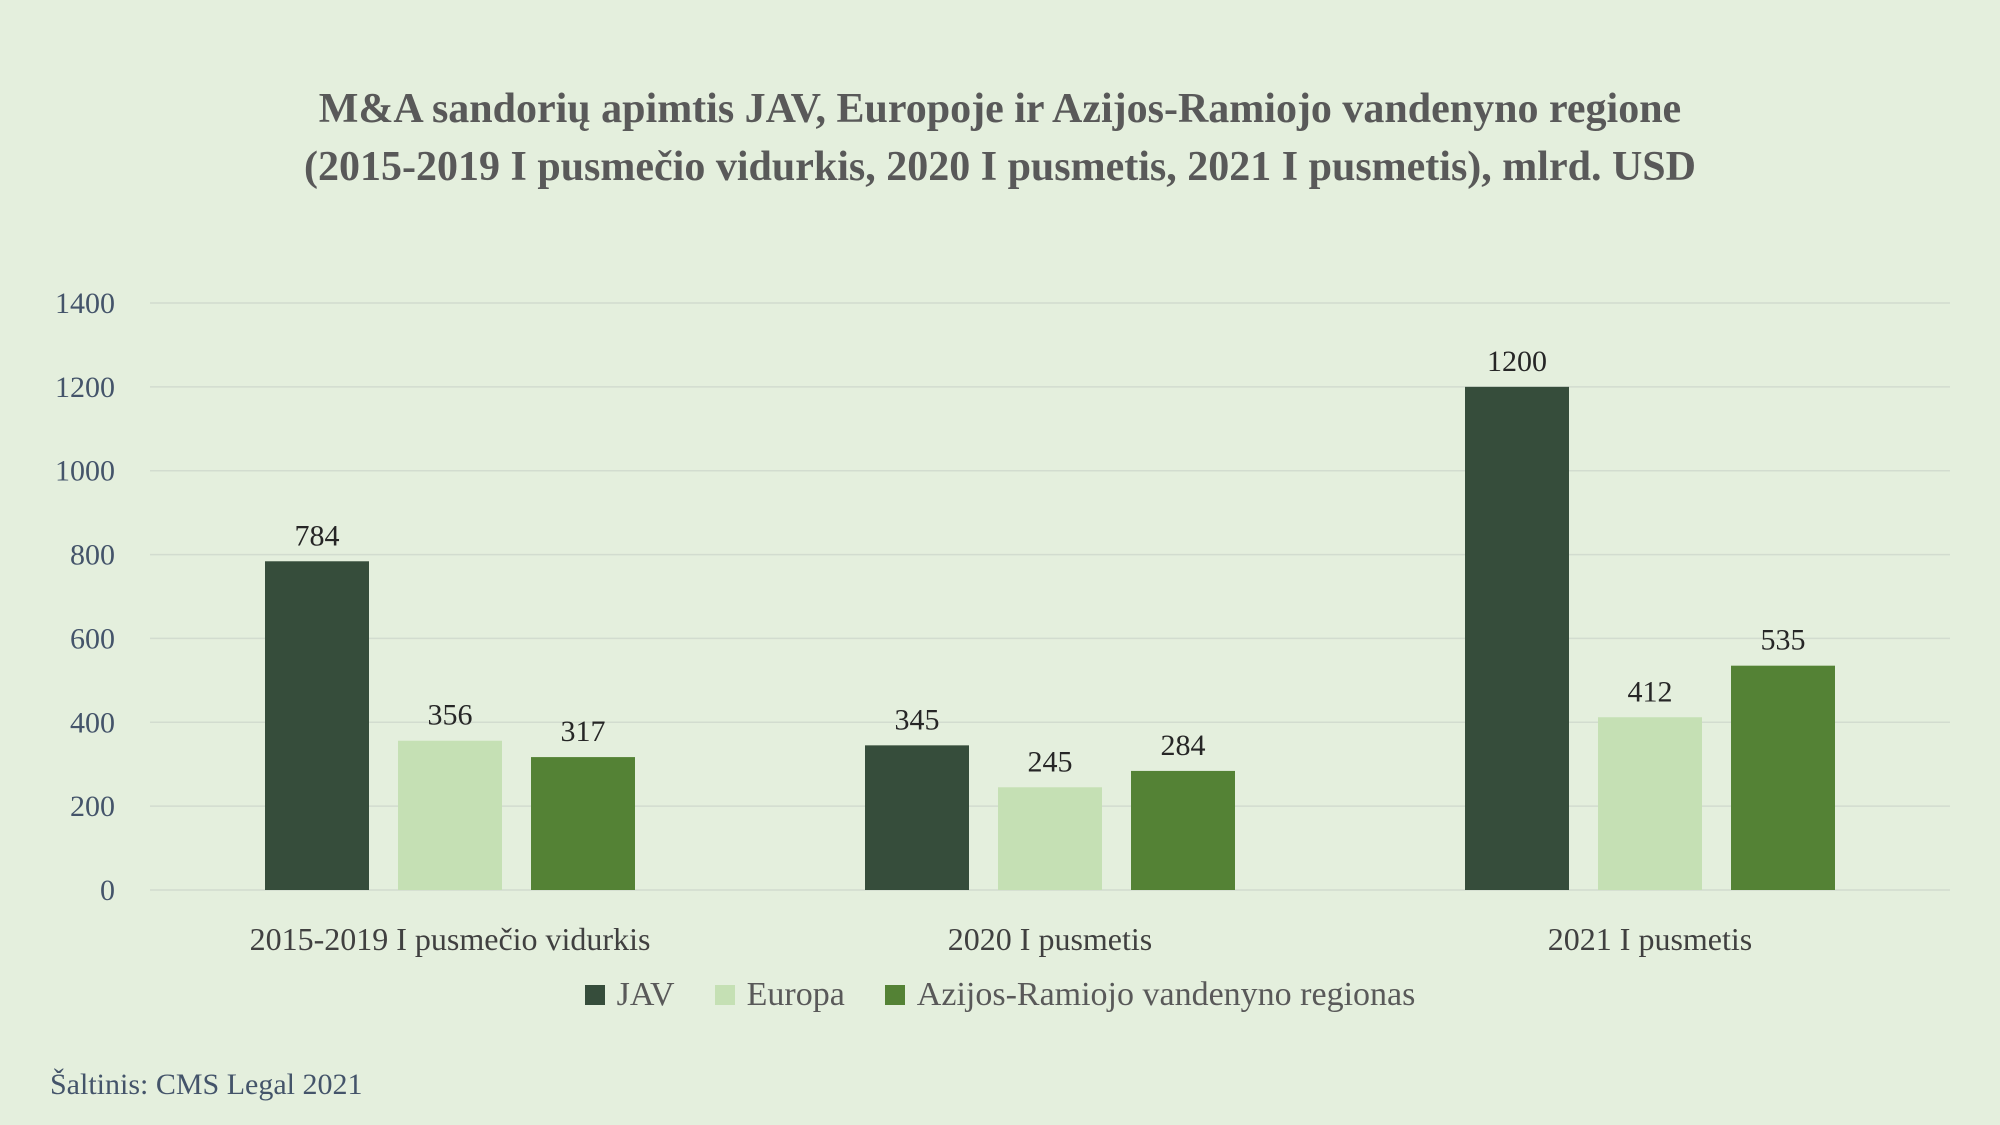 The width and height of the screenshot is (2000, 1125). What do you see at coordinates (1050, 939) in the screenshot?
I see `x-category-label-2: 2020 I pusmetis` at bounding box center [1050, 939].